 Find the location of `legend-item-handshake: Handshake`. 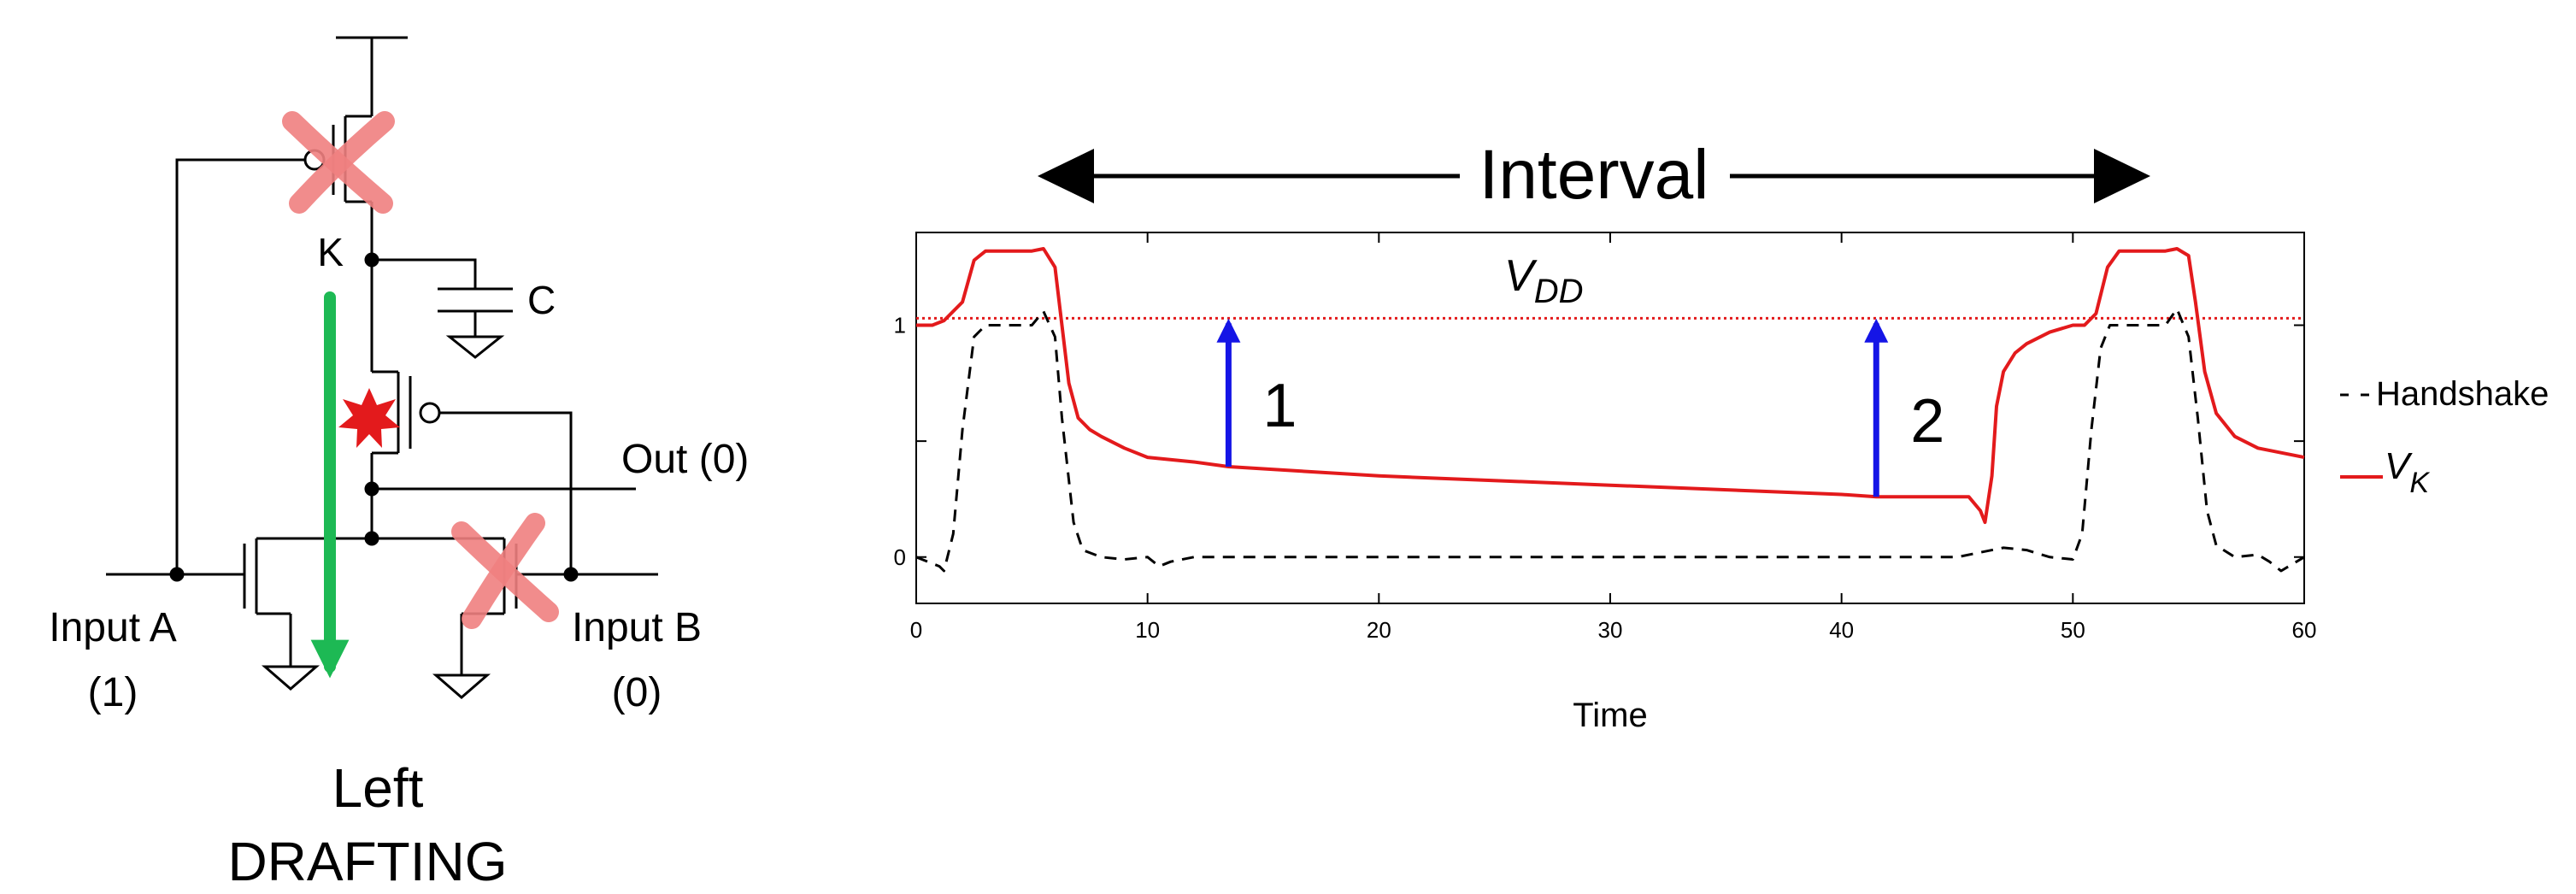

legend-item-handshake: Handshake is located at coordinates (2444, 394).